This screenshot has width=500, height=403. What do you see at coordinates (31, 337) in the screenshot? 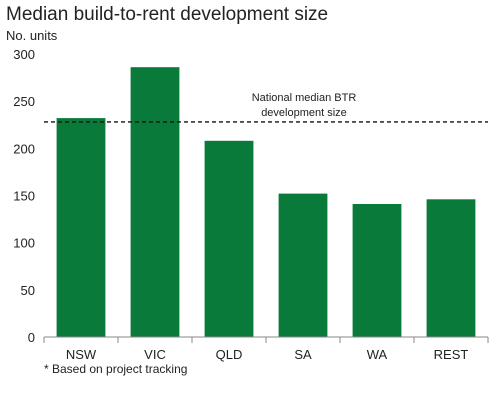
I see `y-tick-label: 0` at bounding box center [31, 337].